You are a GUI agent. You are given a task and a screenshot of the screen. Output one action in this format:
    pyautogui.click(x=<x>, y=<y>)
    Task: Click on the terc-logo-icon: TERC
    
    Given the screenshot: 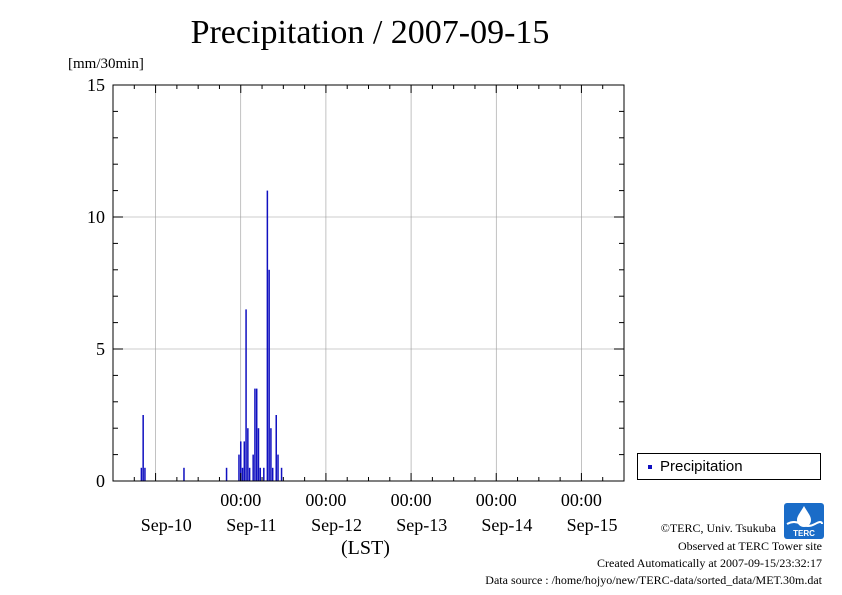 What is the action you would take?
    pyautogui.click(x=804, y=521)
    